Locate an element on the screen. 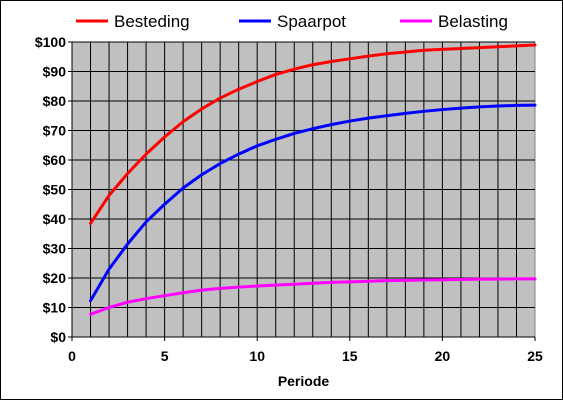 The width and height of the screenshot is (563, 400). y-tick-label: $90 is located at coordinates (55, 72).